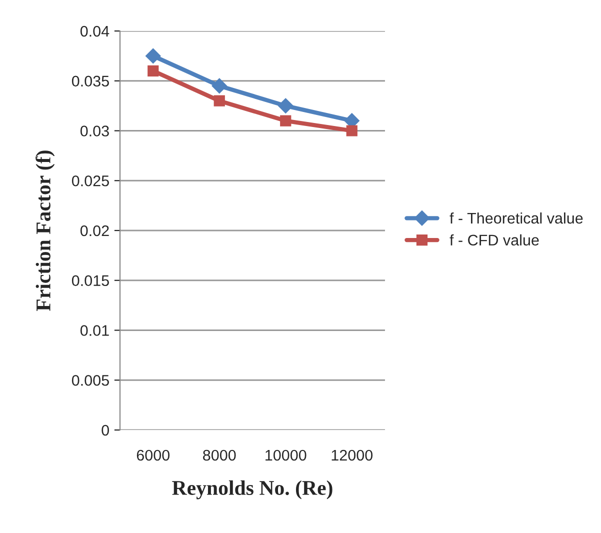 This screenshot has height=533, width=601. I want to click on x-axis-title: Reynolds No. (Re), so click(252, 490).